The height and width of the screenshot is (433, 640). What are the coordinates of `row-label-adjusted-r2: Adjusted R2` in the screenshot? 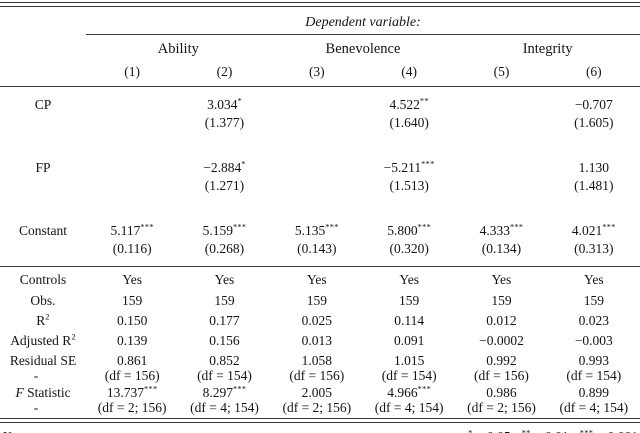 It's located at (43, 340).